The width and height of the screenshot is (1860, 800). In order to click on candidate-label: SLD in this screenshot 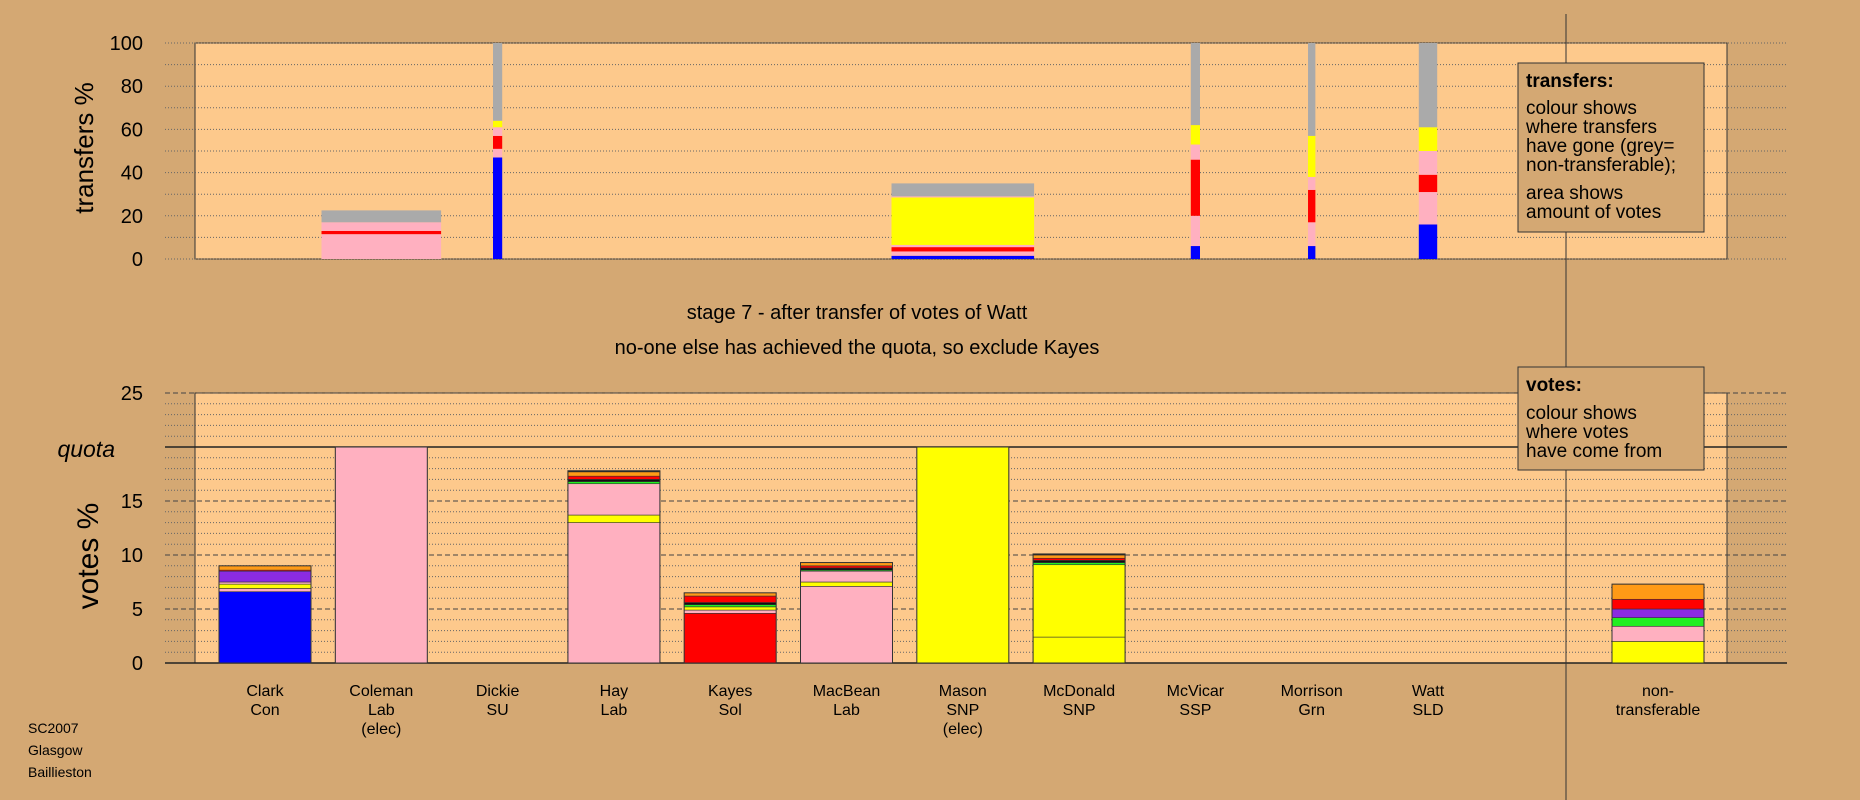, I will do `click(1427, 710)`.